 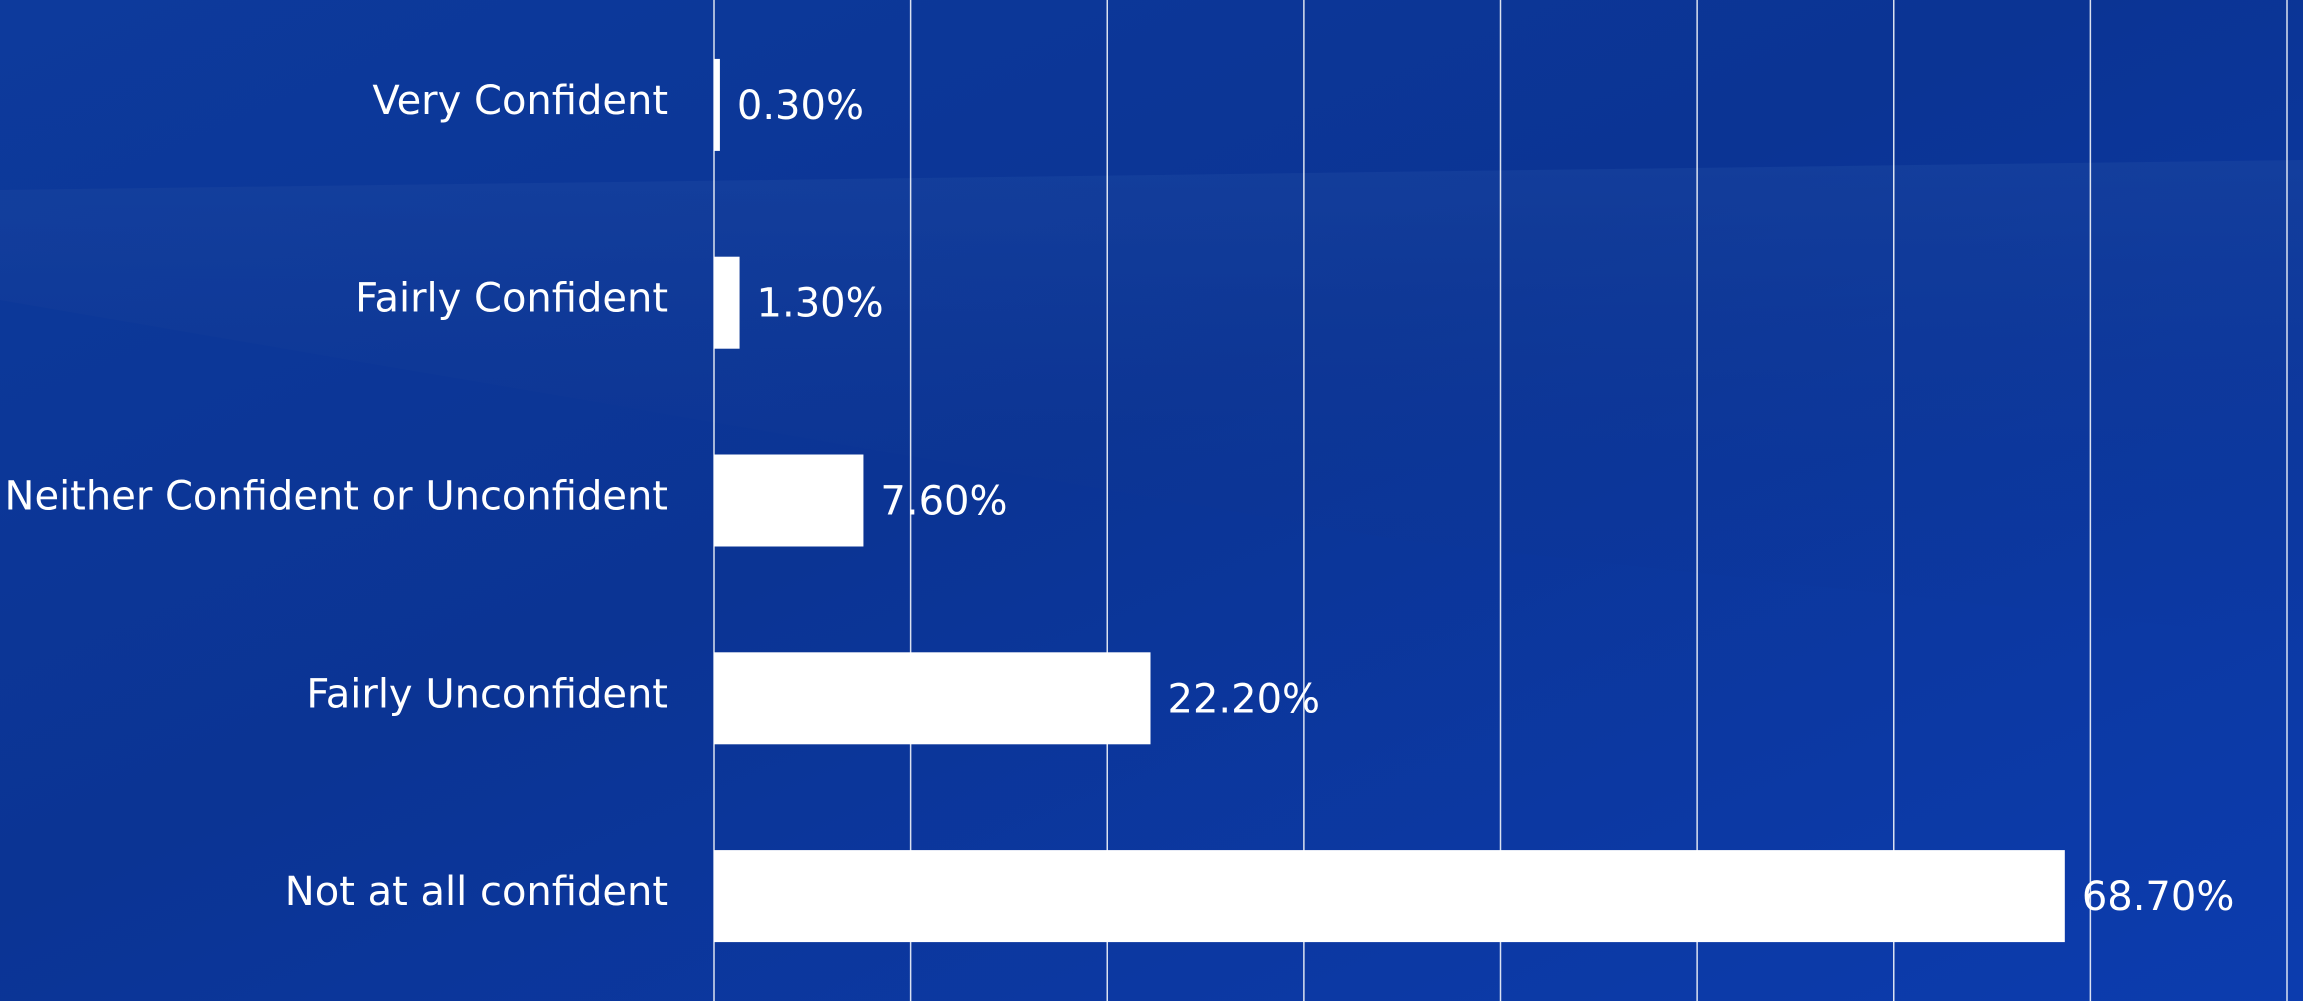 I want to click on y-tick-label: Neither Confident or Unconfident, so click(x=336, y=497).